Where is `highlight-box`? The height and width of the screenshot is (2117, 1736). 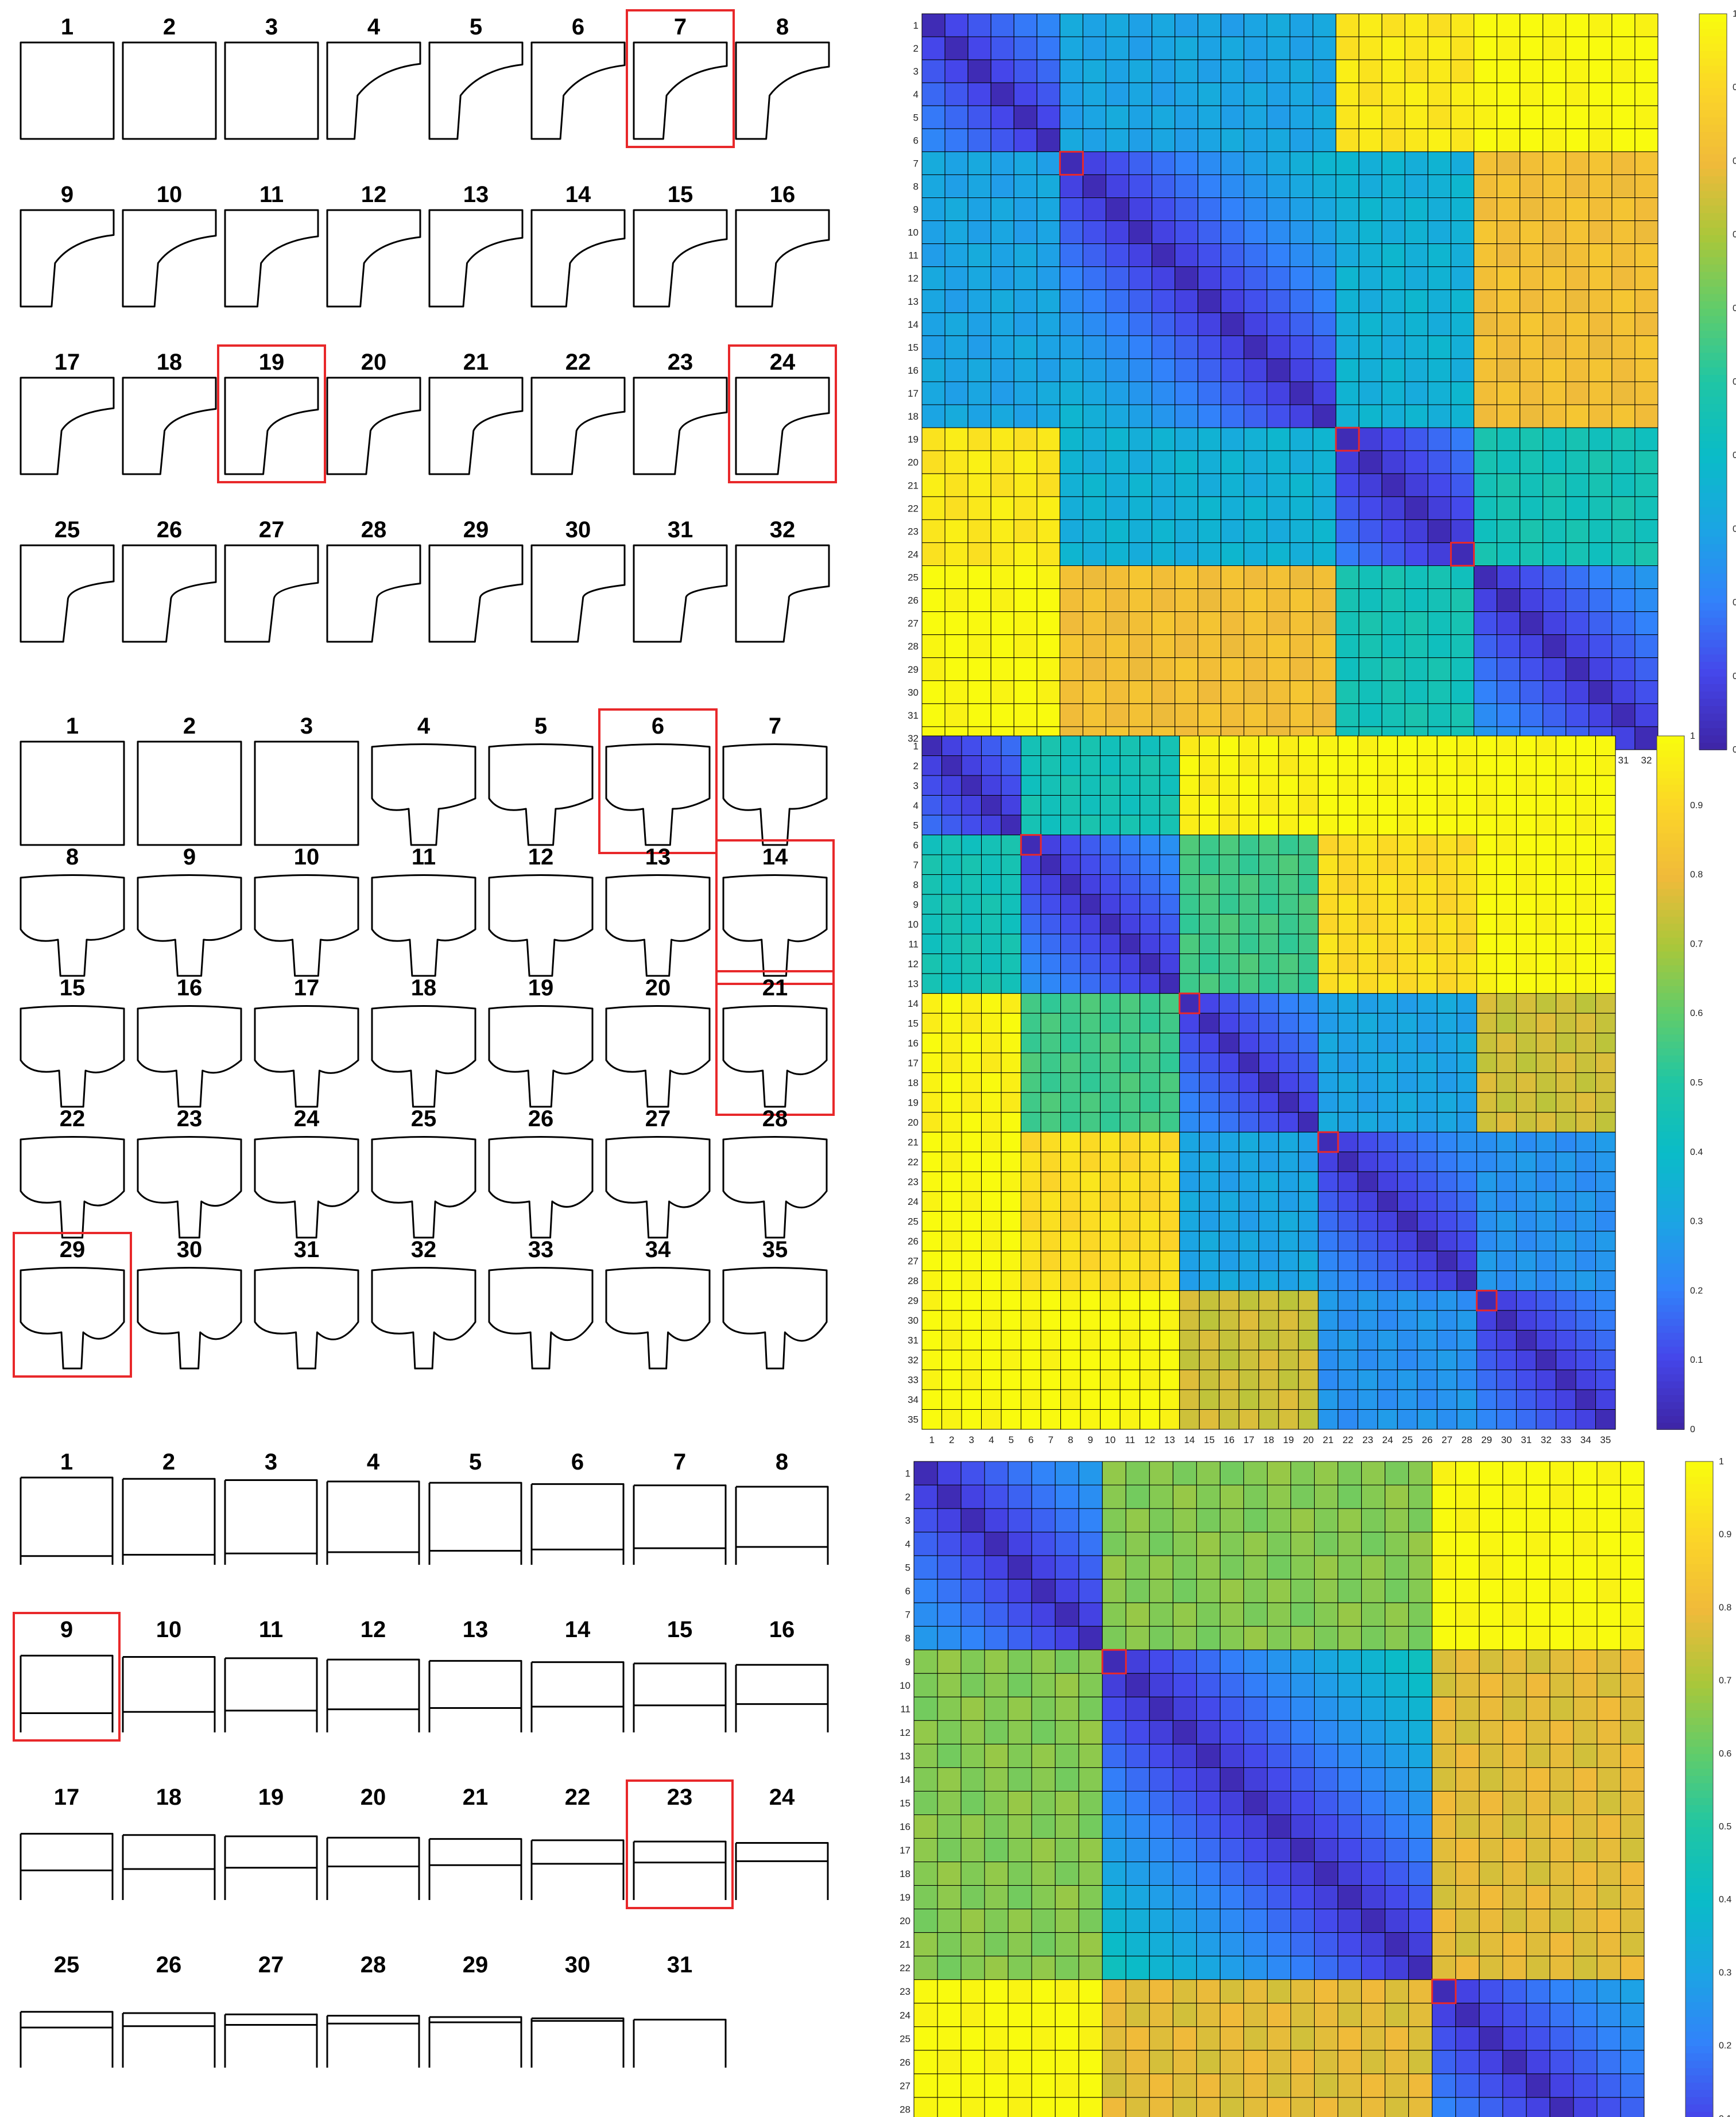 highlight-box is located at coordinates (775, 1043).